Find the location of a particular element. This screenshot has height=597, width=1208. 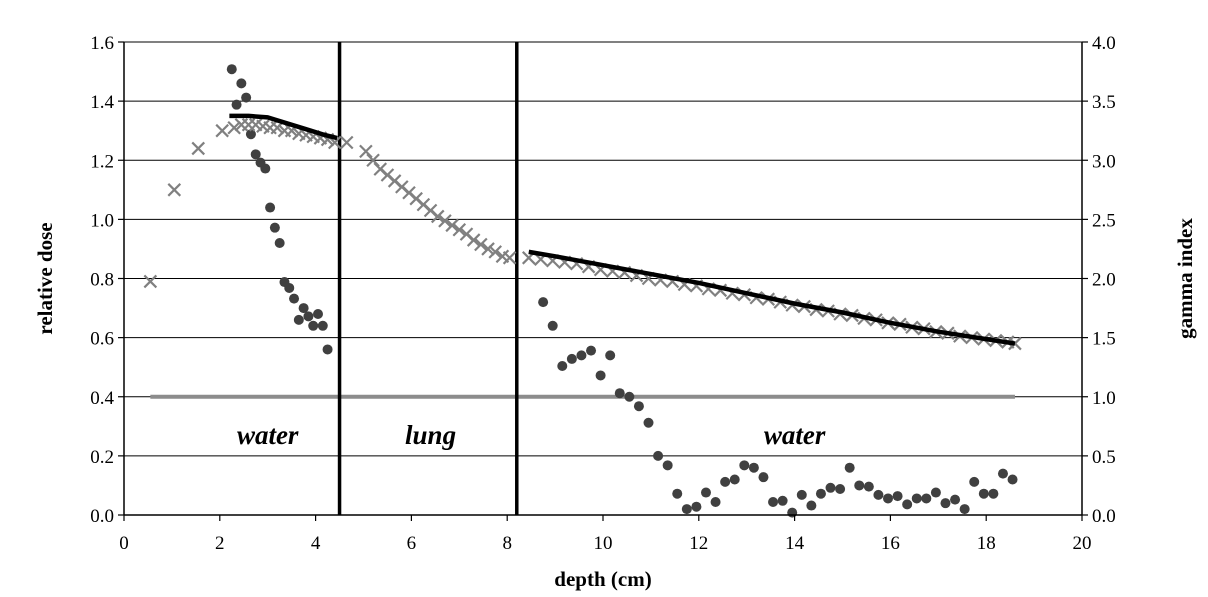

region-boundaries is located at coordinates (428, 278).